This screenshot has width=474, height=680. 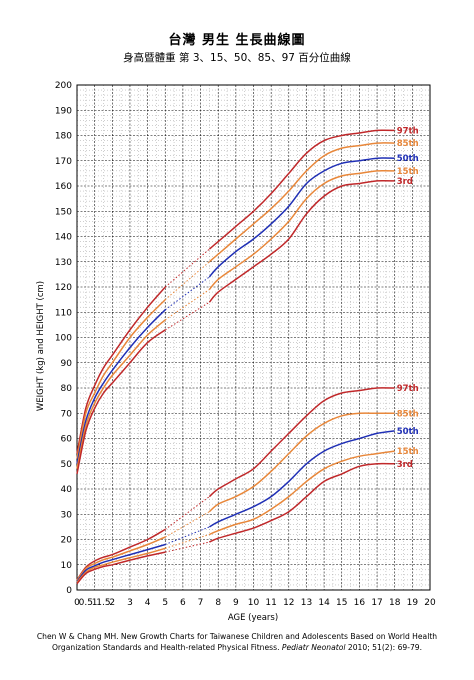 What do you see at coordinates (408, 172) in the screenshot?
I see `height-15th-label: 15th` at bounding box center [408, 172].